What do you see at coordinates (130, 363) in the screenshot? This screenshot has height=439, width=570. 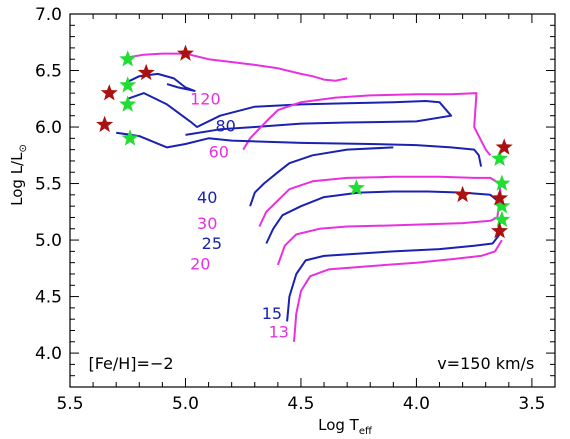 I see `metallicity-annotation: [Fe/H]=−2` at bounding box center [130, 363].